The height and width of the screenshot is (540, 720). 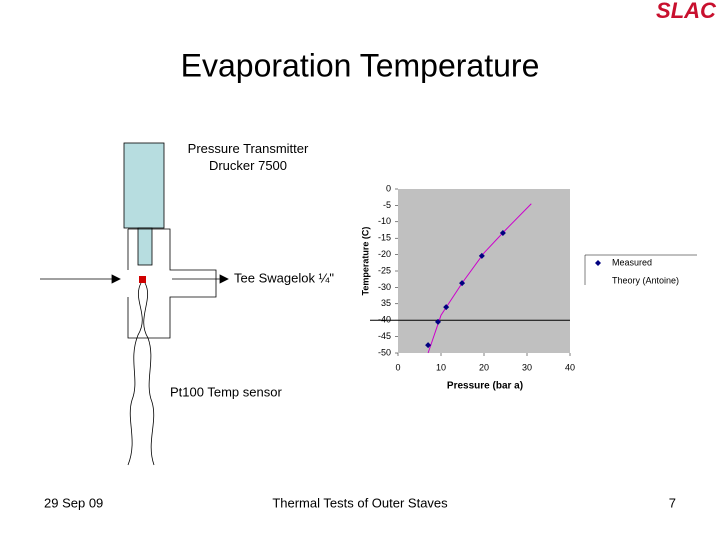 I want to click on legend-marker, so click(x=598, y=263).